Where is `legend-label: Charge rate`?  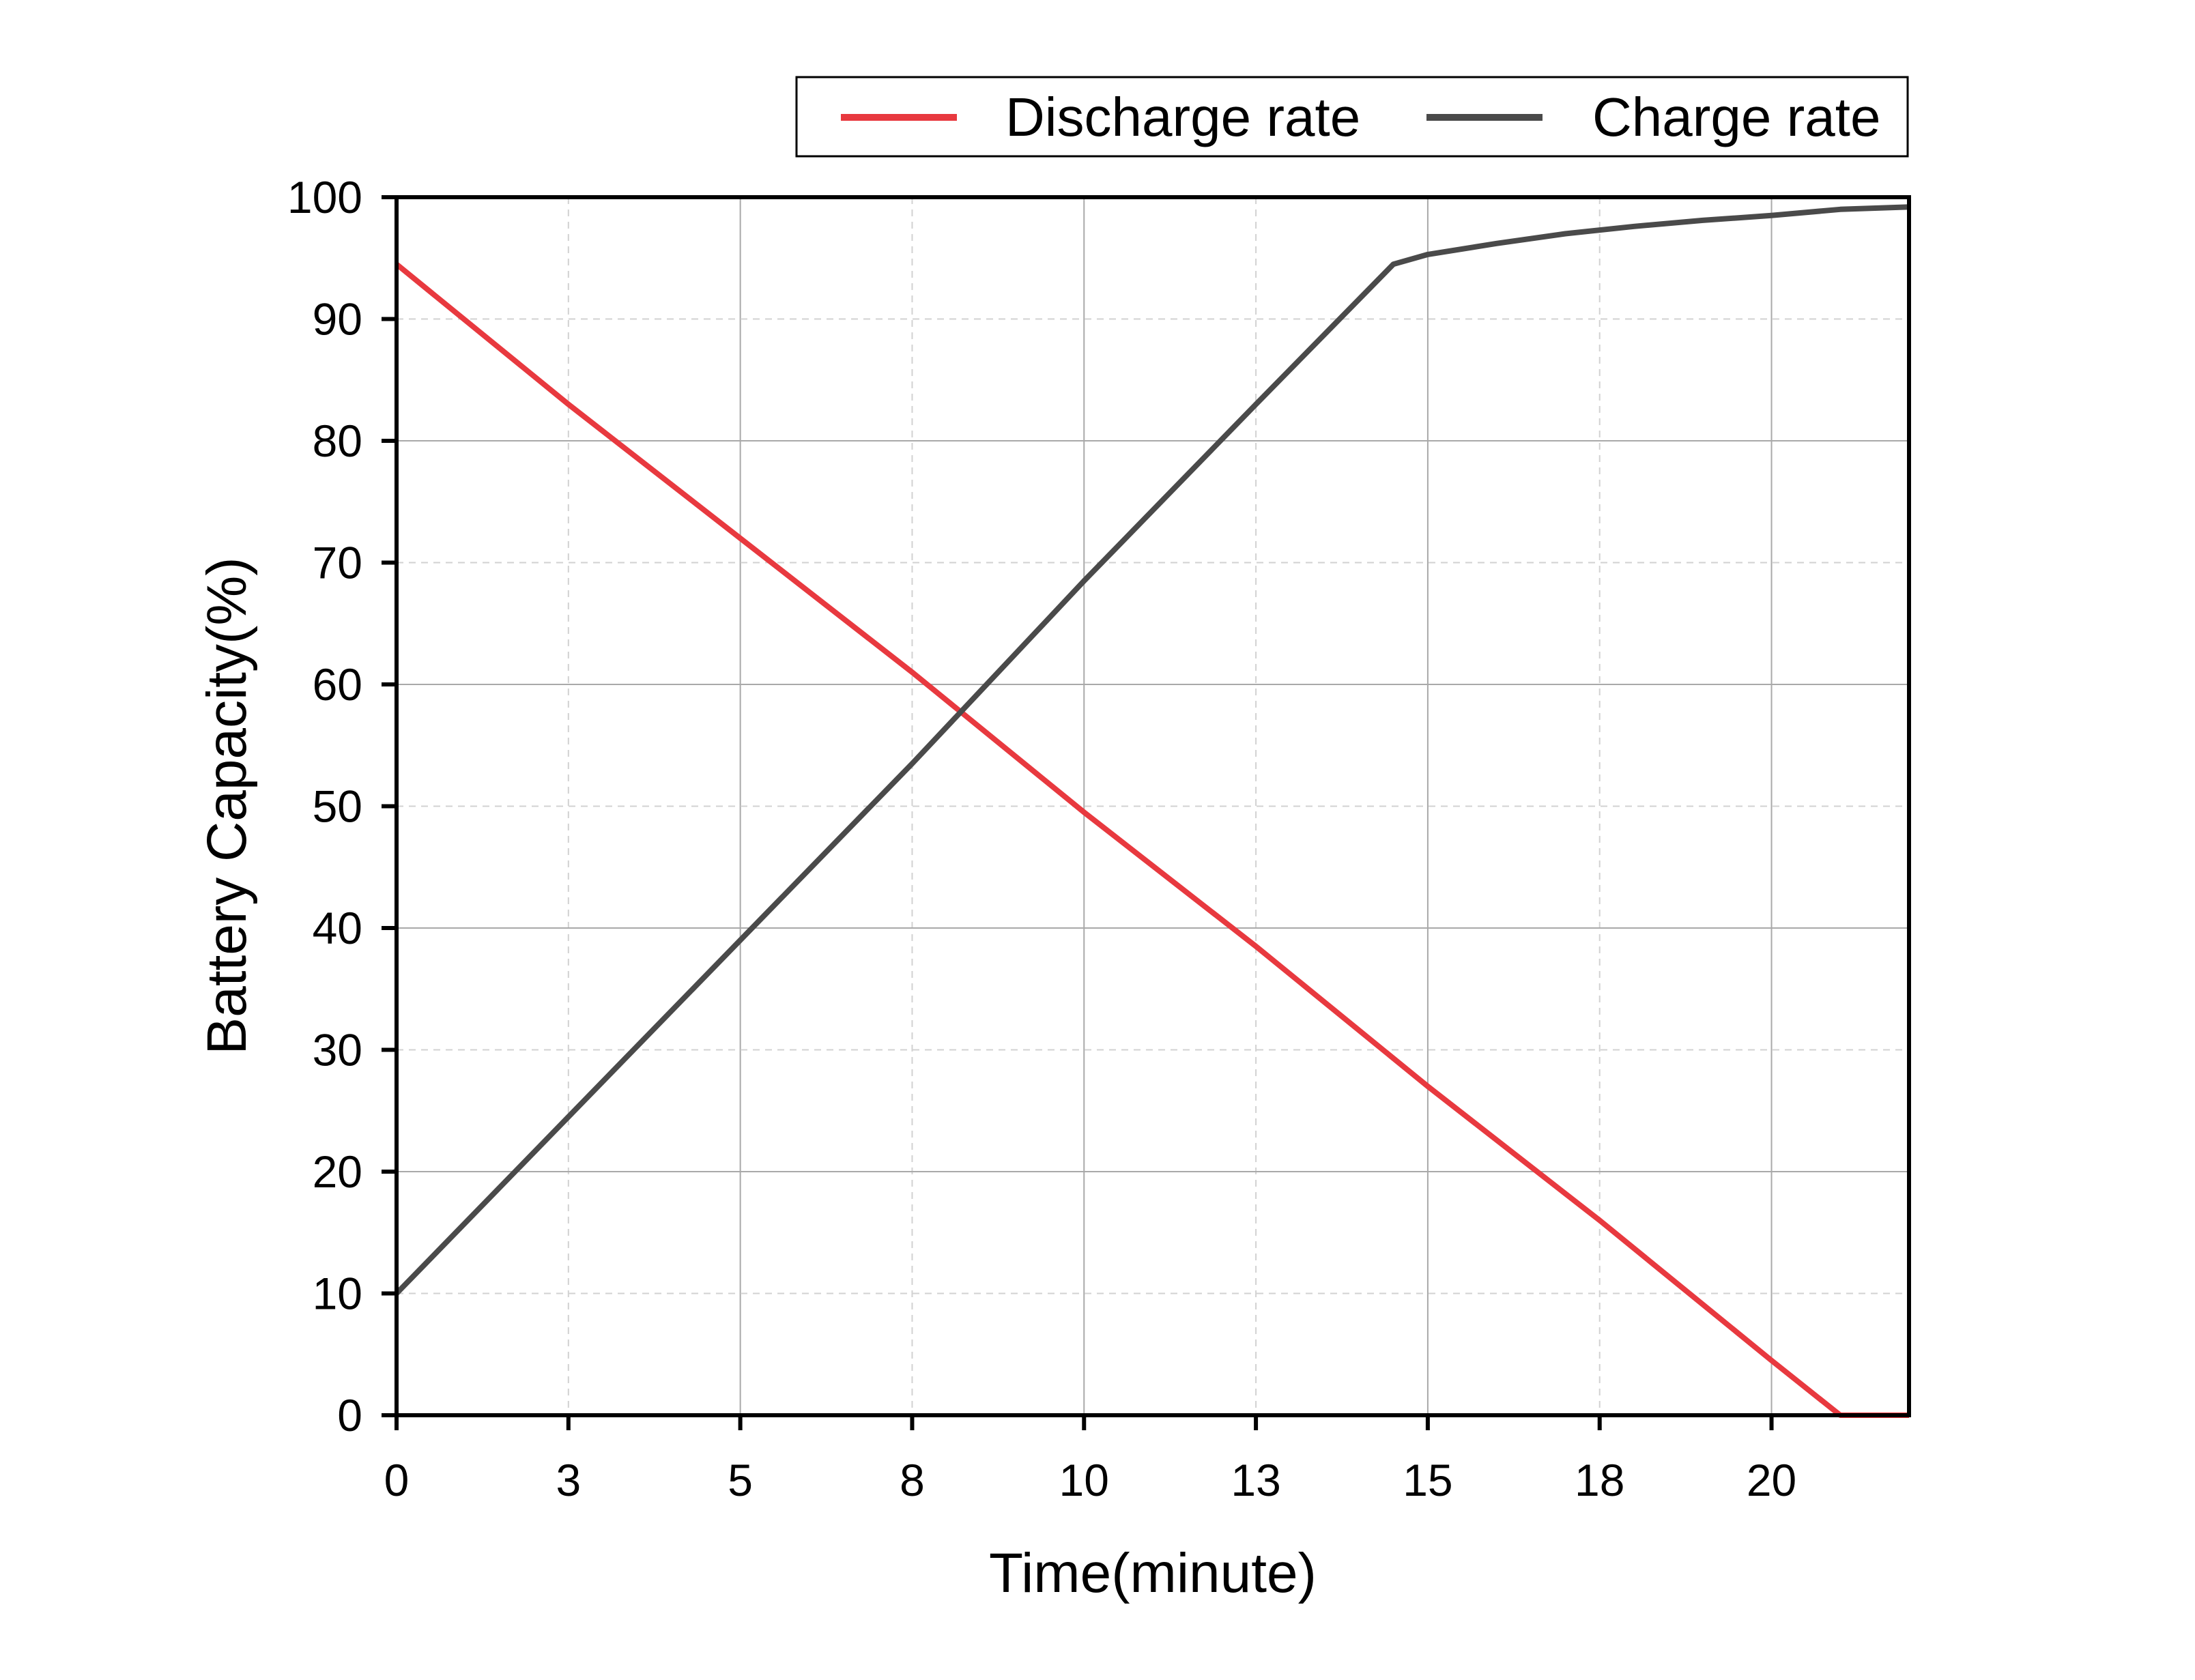
legend-label: Charge rate is located at coordinates (1736, 117).